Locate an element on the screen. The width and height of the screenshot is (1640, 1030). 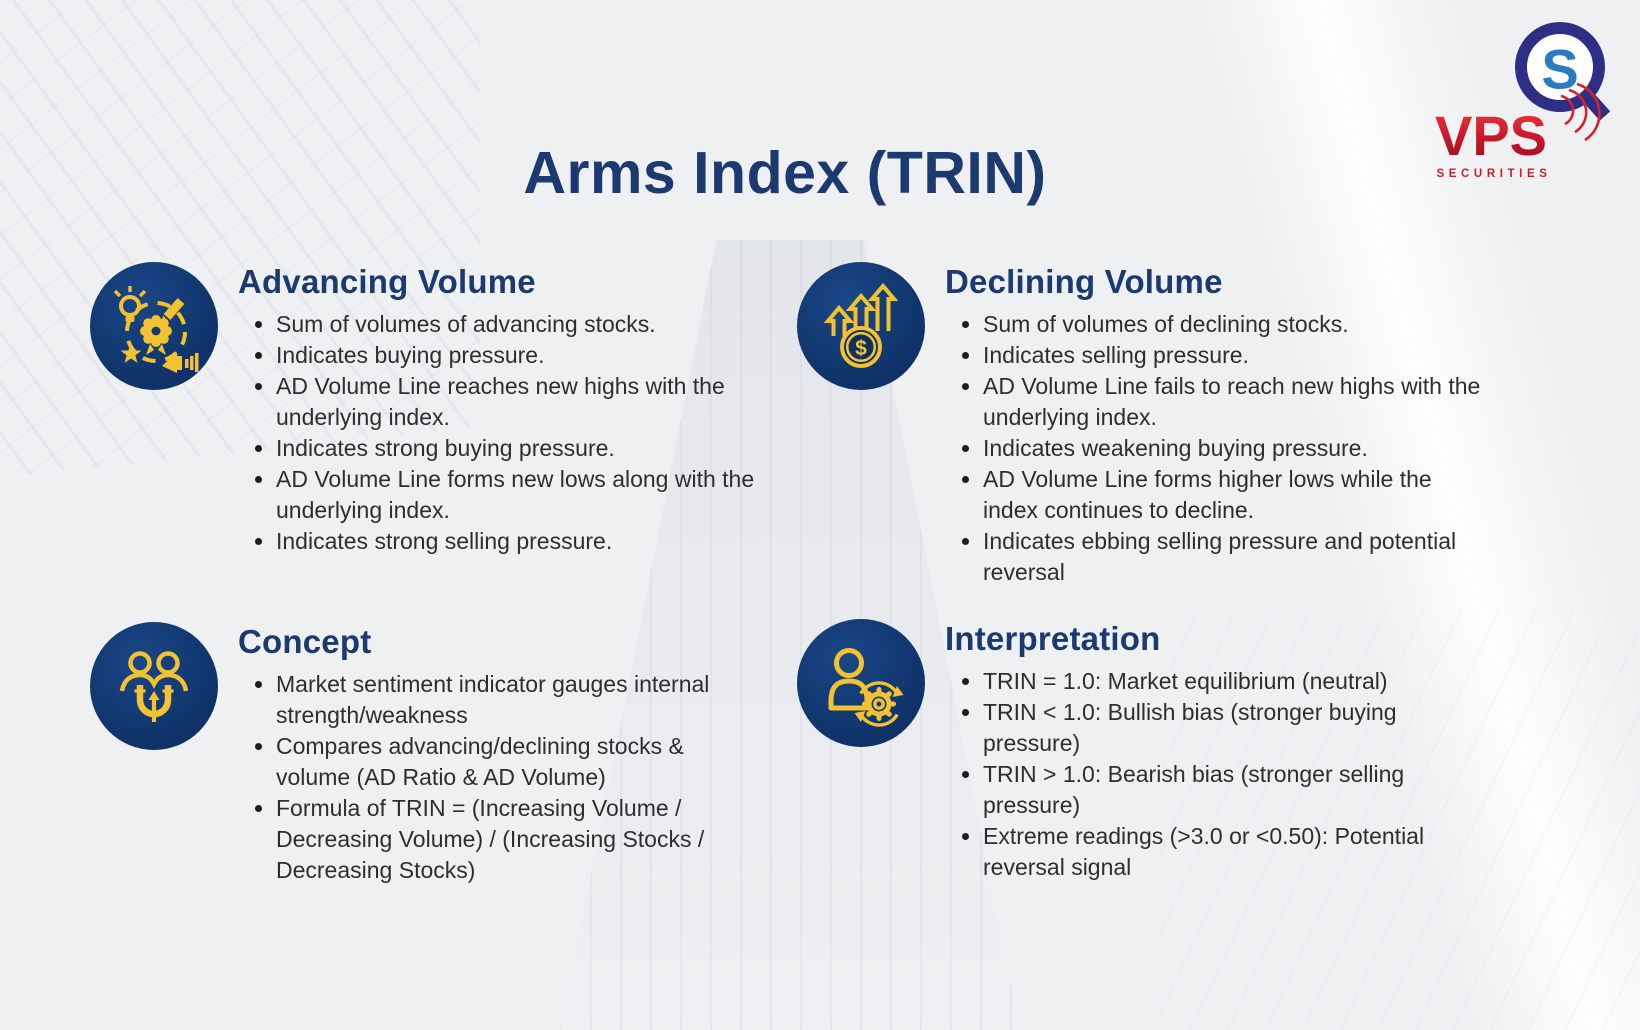
bullet-item: Indicates strong buying pressure. is located at coordinates (518, 448).